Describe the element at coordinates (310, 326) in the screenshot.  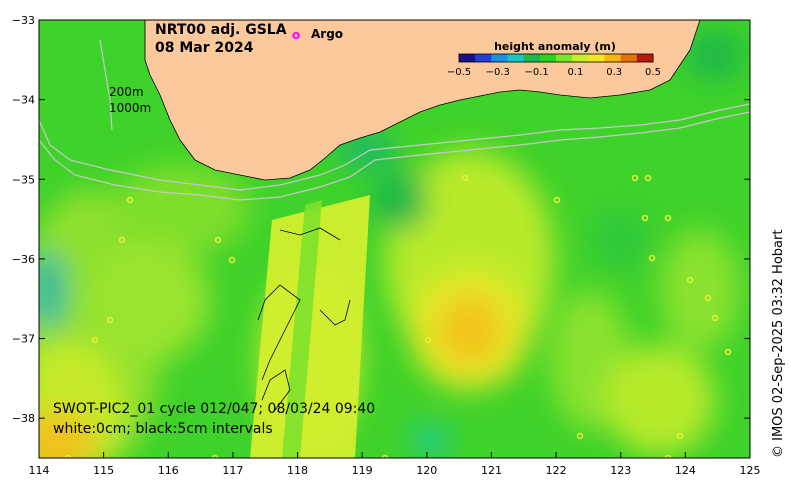
I see `swot-swath` at that location.